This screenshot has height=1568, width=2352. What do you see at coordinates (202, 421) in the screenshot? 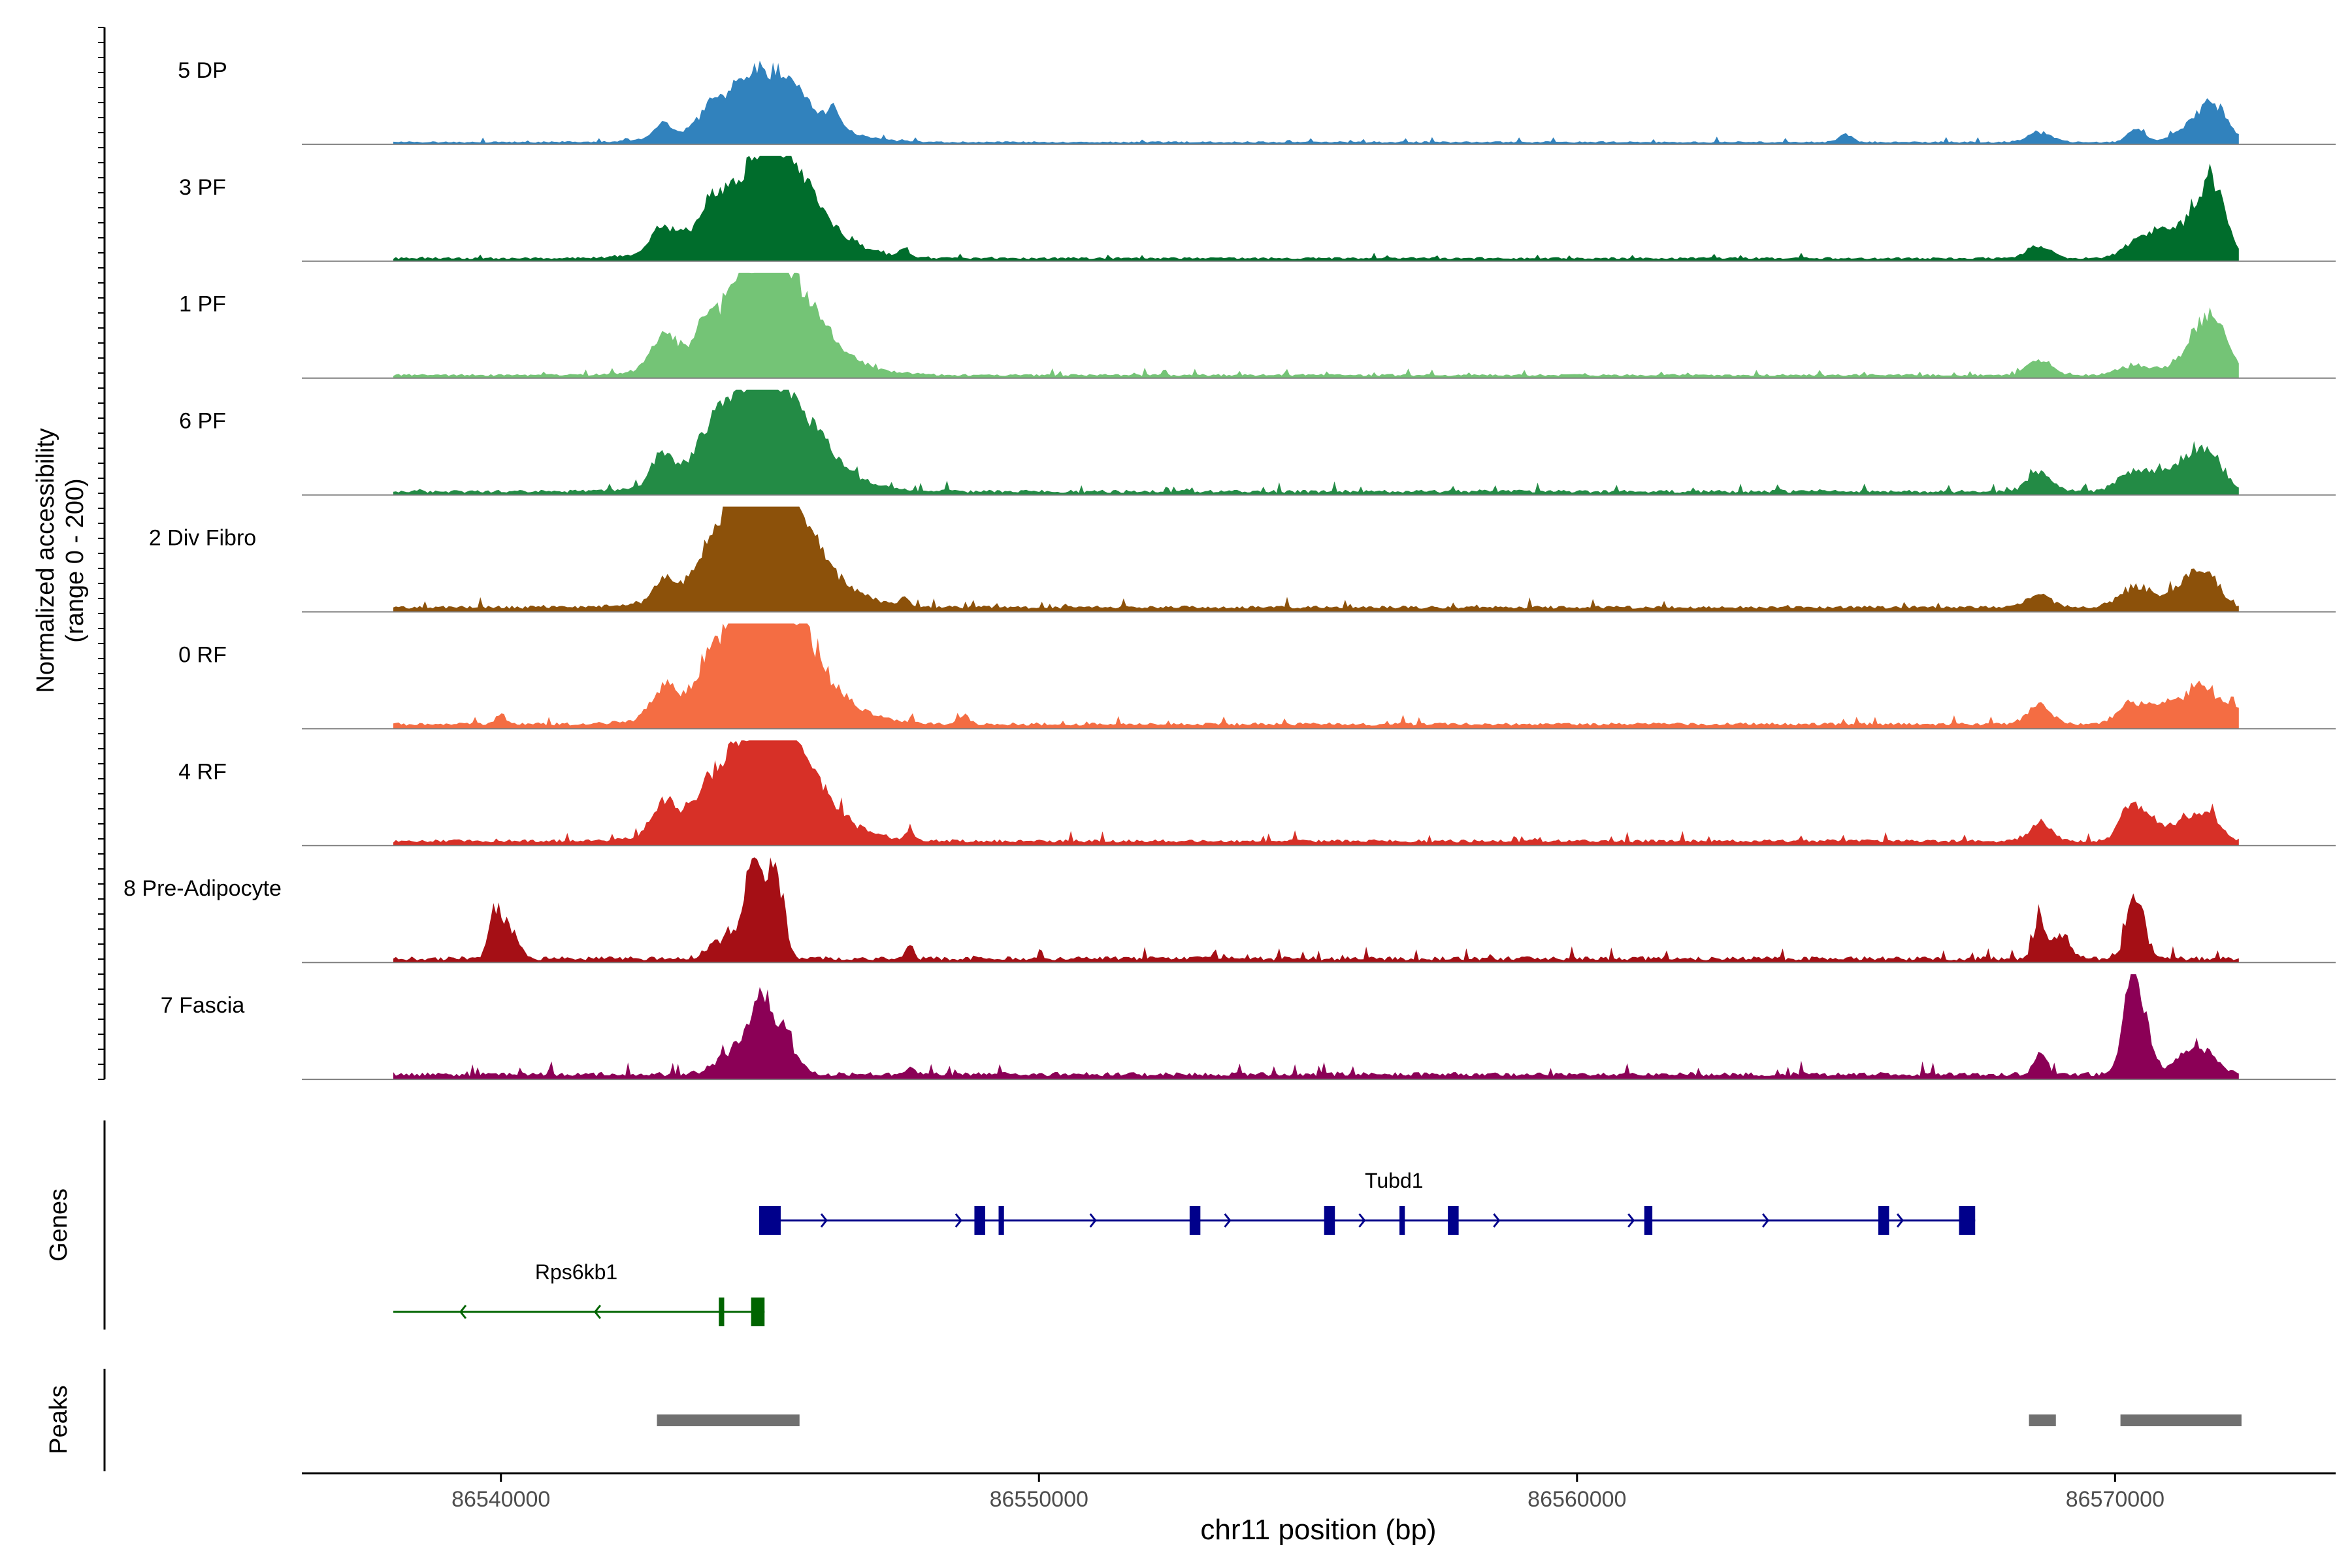
I see `track-label: 6 PF` at bounding box center [202, 421].